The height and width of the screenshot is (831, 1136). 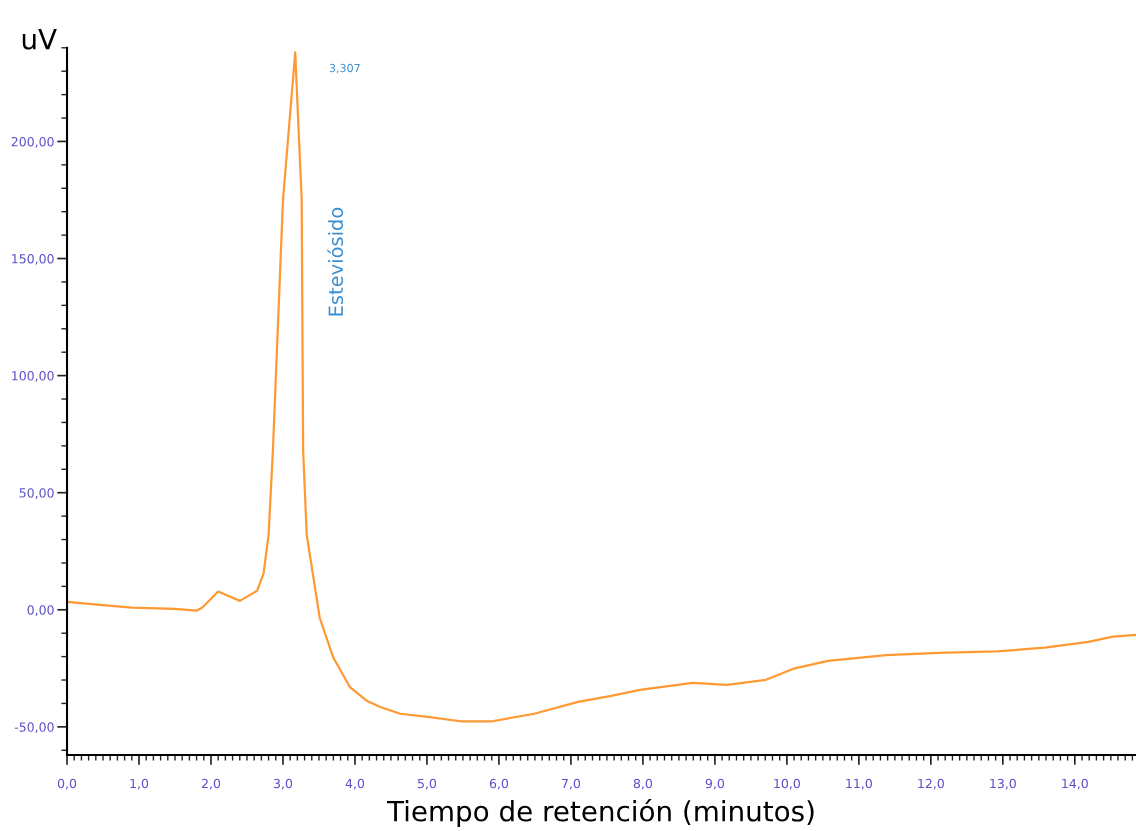 I want to click on y-axis-title: uV, so click(x=39, y=39).